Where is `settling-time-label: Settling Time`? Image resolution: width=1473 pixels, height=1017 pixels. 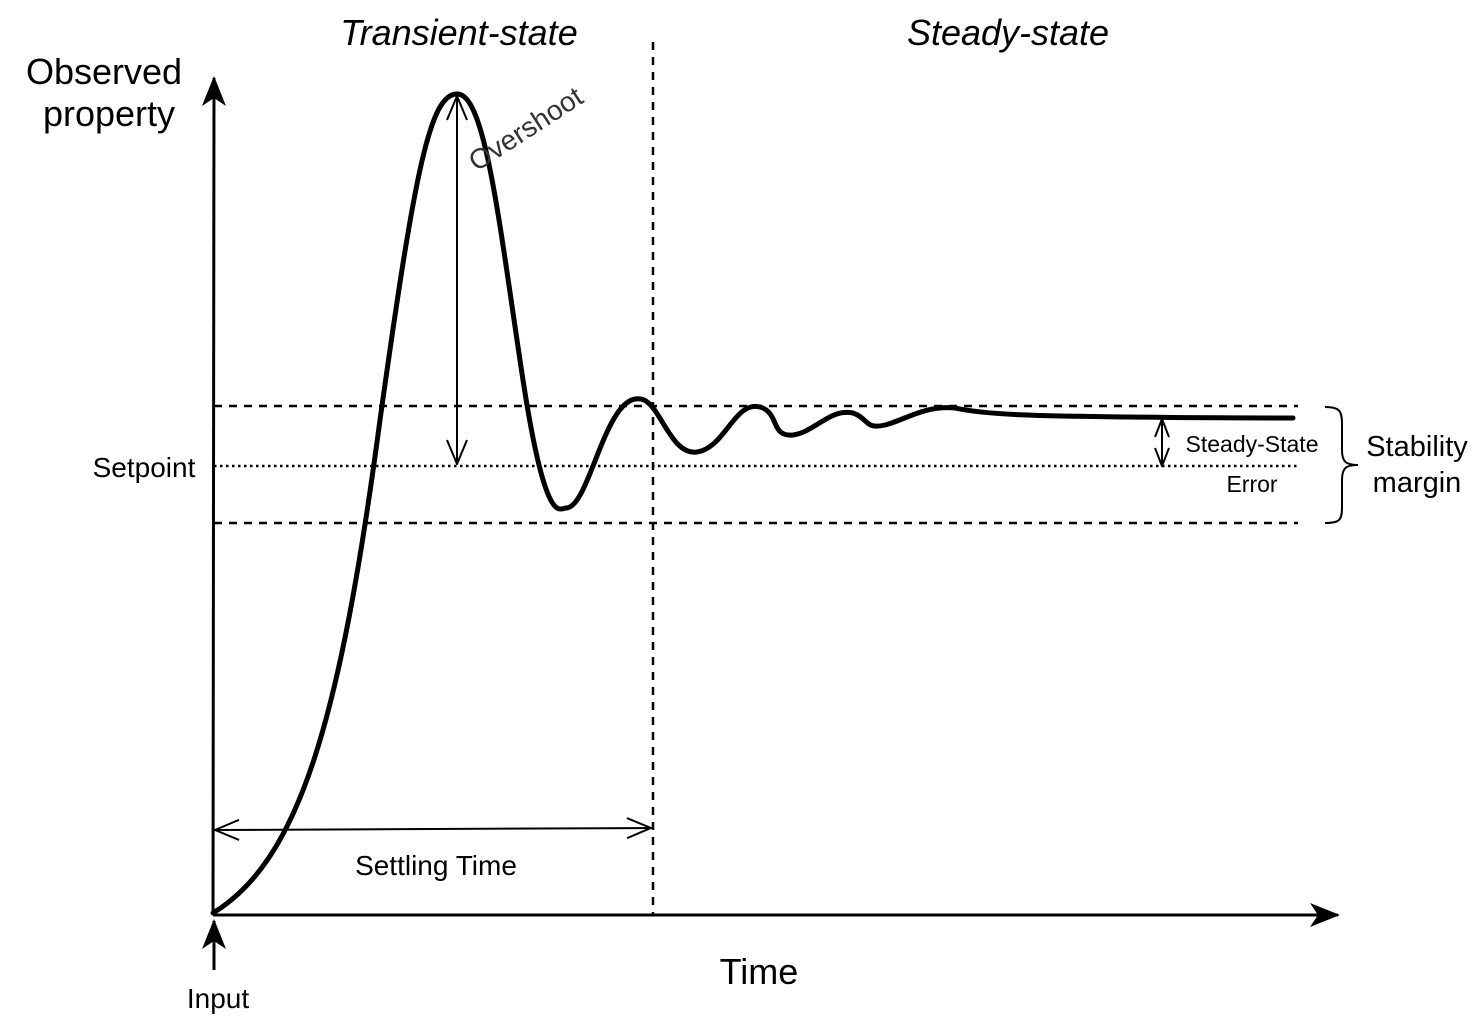 settling-time-label: Settling Time is located at coordinates (436, 865).